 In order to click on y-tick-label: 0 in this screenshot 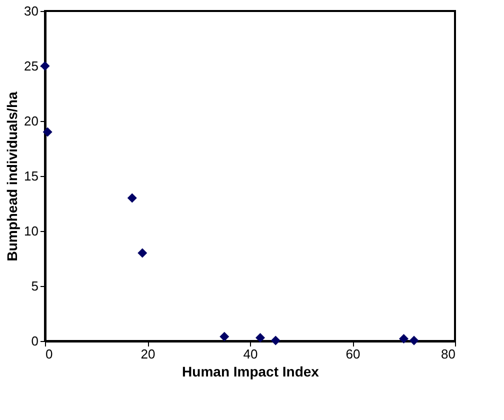, I will do `click(34, 341)`.